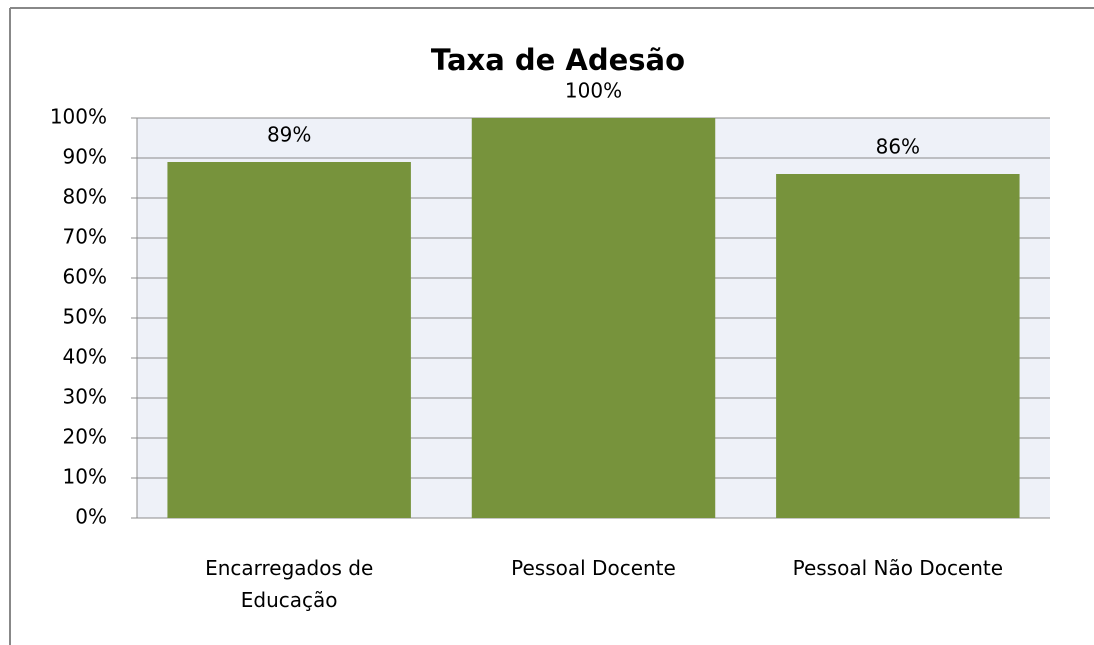 This screenshot has height=645, width=1094. I want to click on y-tick-label: 90%, so click(85, 157).